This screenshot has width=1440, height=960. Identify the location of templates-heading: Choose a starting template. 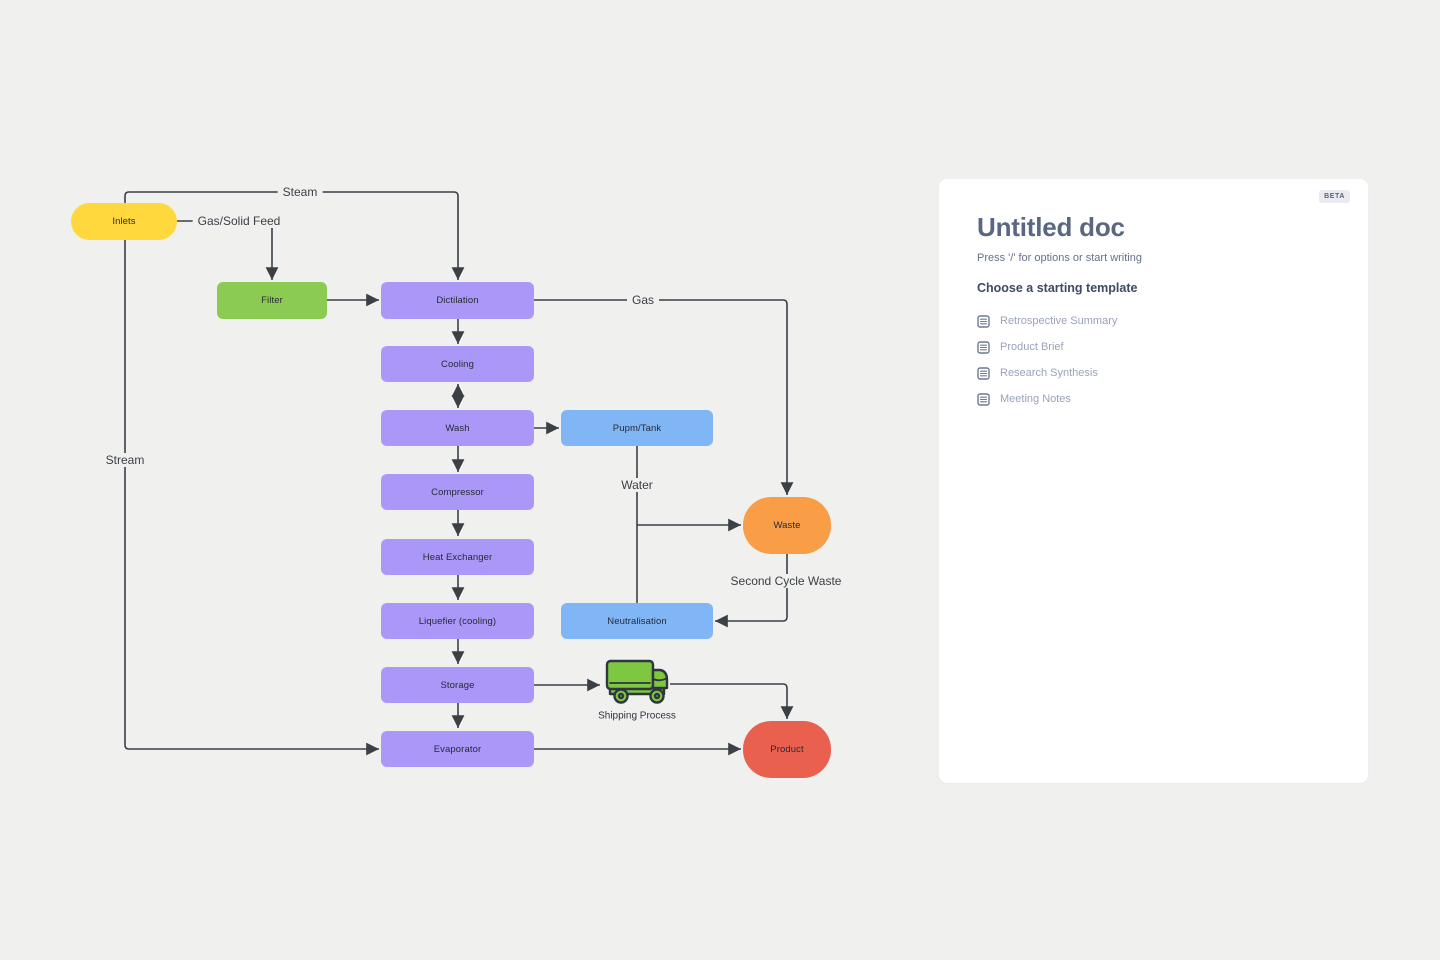
(1057, 288).